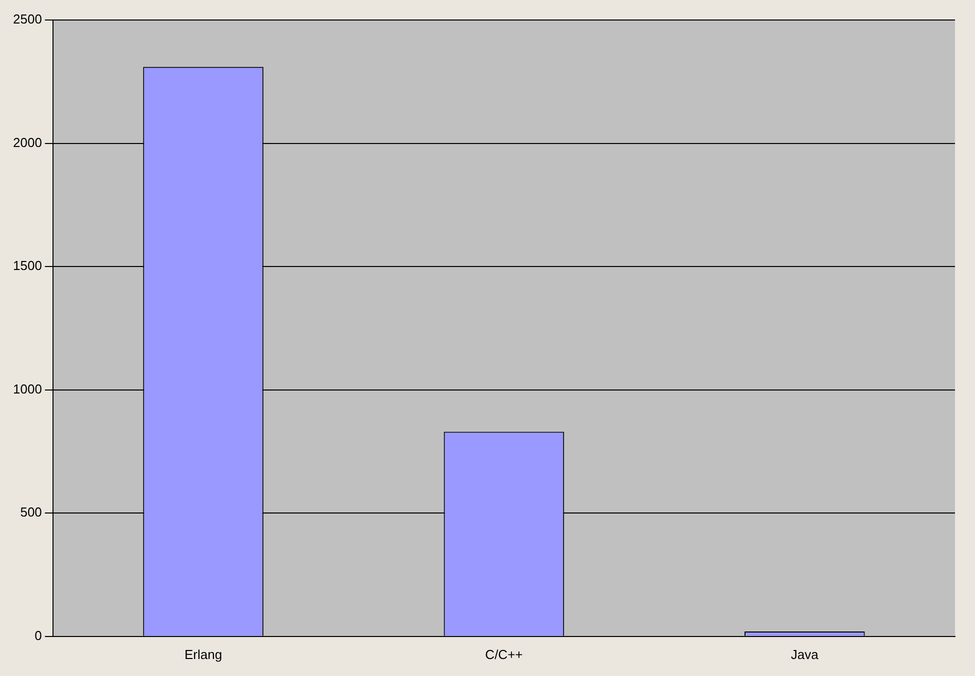  Describe the element at coordinates (504, 654) in the screenshot. I see `x-tick-label: C/C++` at that location.